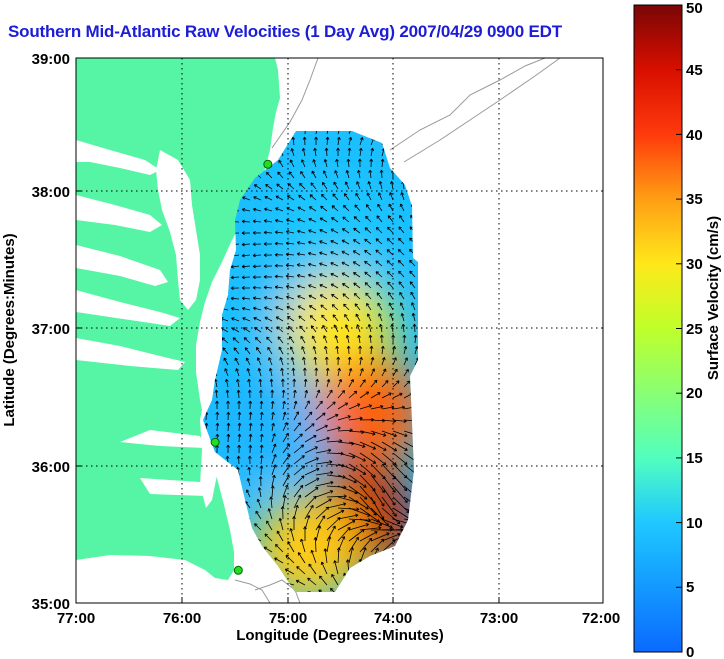 This screenshot has width=724, height=659. I want to click on radar-station-marker, so click(268, 164).